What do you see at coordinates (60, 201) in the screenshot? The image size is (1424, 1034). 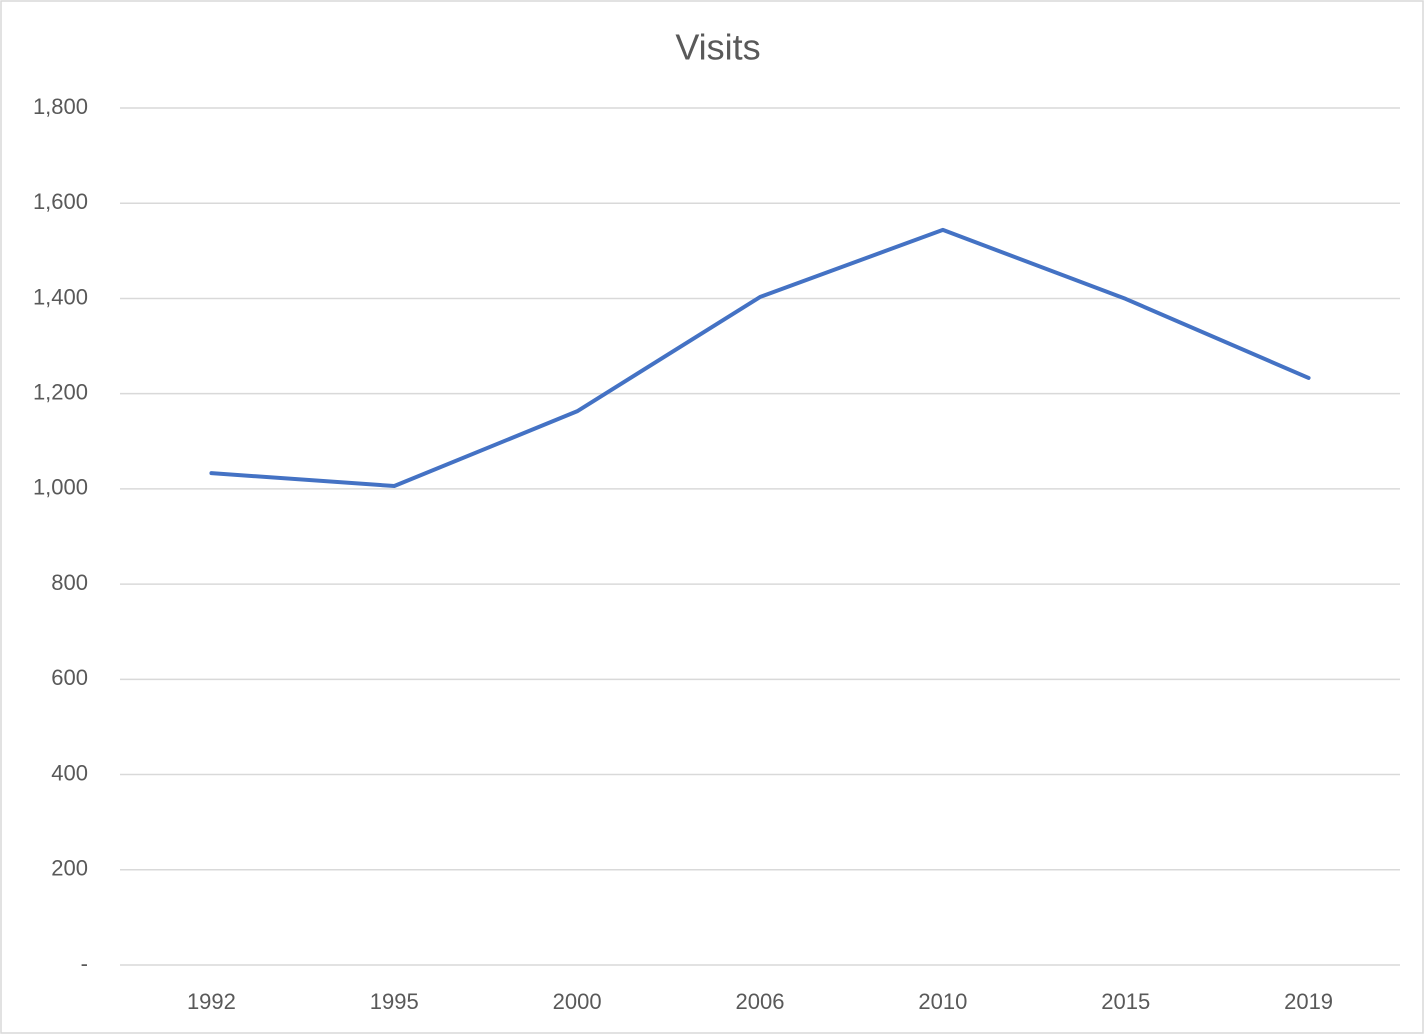 I see `y-tick-label: 1,600` at bounding box center [60, 201].